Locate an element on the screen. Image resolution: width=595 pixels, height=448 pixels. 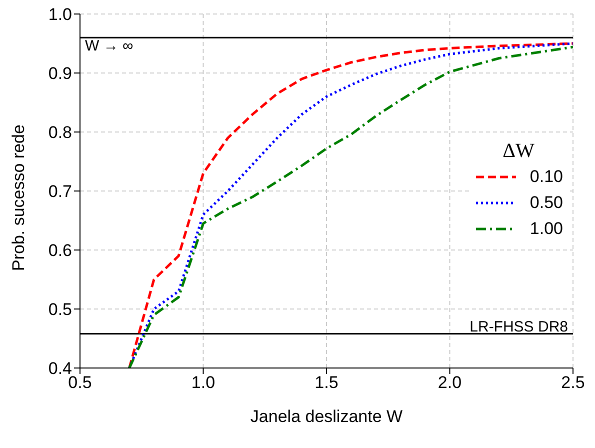
legend-label: 0.50 is located at coordinates (546, 203).